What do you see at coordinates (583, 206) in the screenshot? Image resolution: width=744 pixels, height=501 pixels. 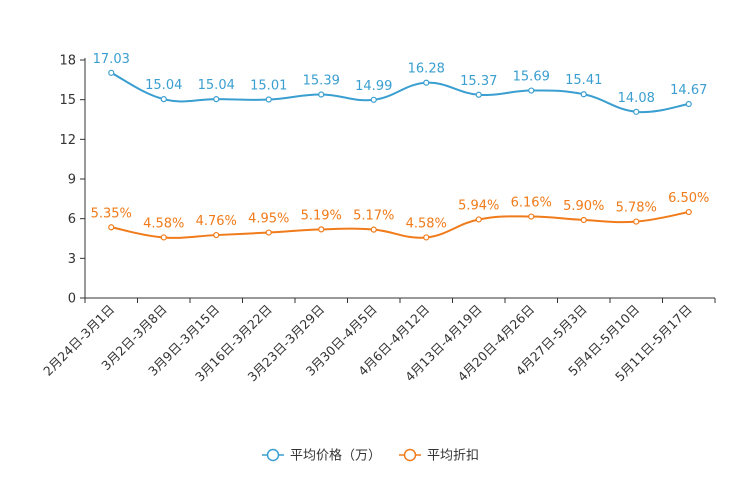 I see `data-label: 5.90%` at bounding box center [583, 206].